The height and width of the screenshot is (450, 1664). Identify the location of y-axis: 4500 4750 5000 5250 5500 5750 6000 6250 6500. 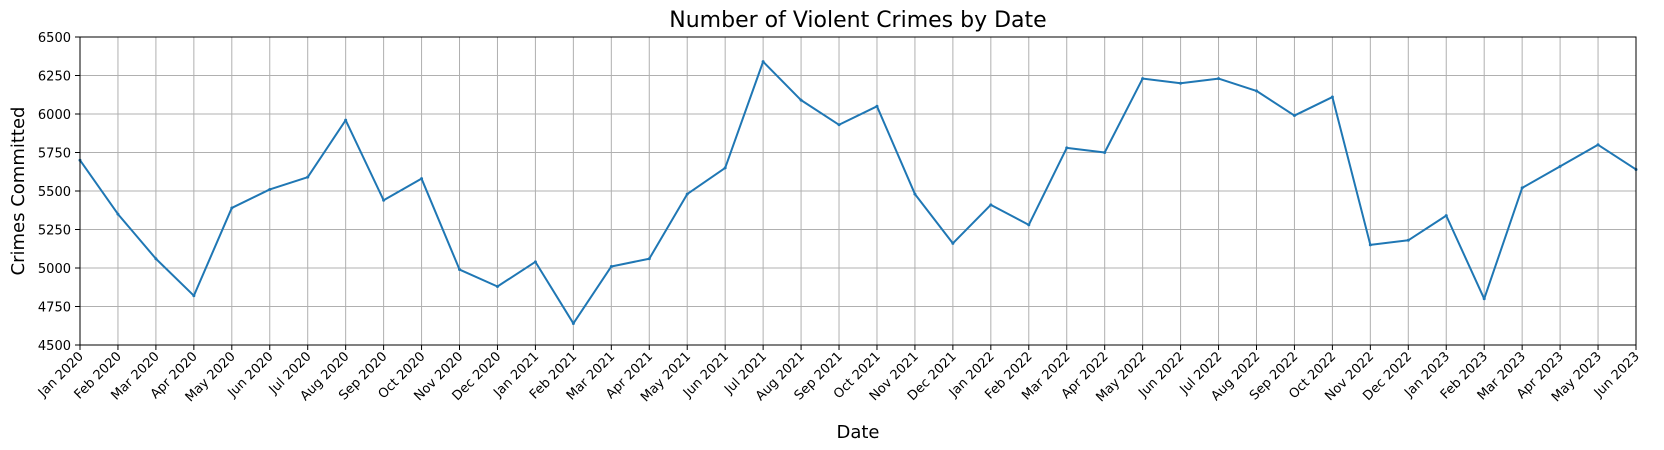
(59, 192).